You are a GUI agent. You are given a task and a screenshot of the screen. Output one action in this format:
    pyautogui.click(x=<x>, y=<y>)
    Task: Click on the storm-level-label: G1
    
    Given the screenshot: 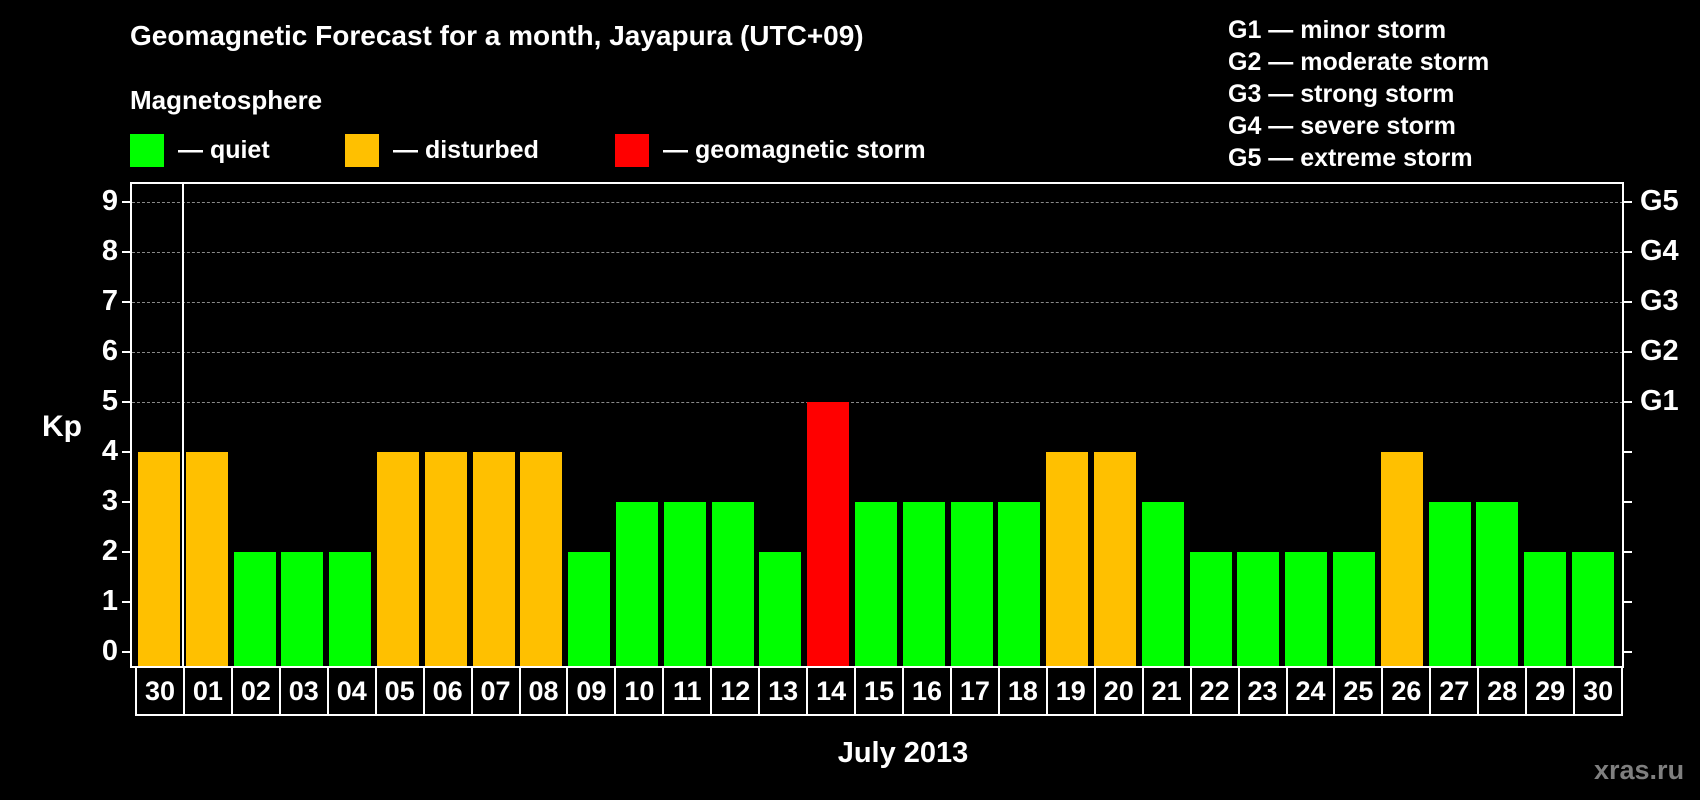 What is the action you would take?
    pyautogui.click(x=1659, y=401)
    